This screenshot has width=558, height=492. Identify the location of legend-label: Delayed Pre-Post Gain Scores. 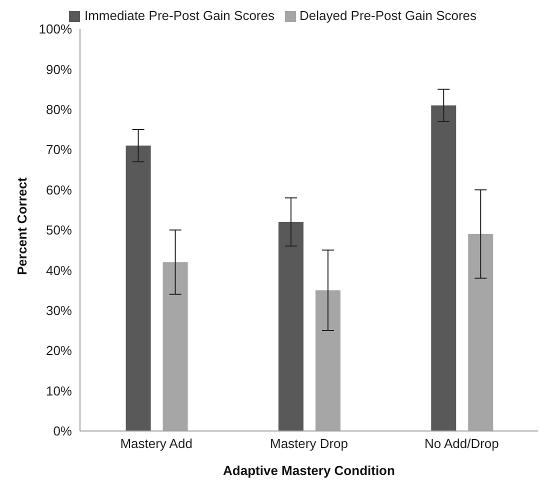
(388, 15).